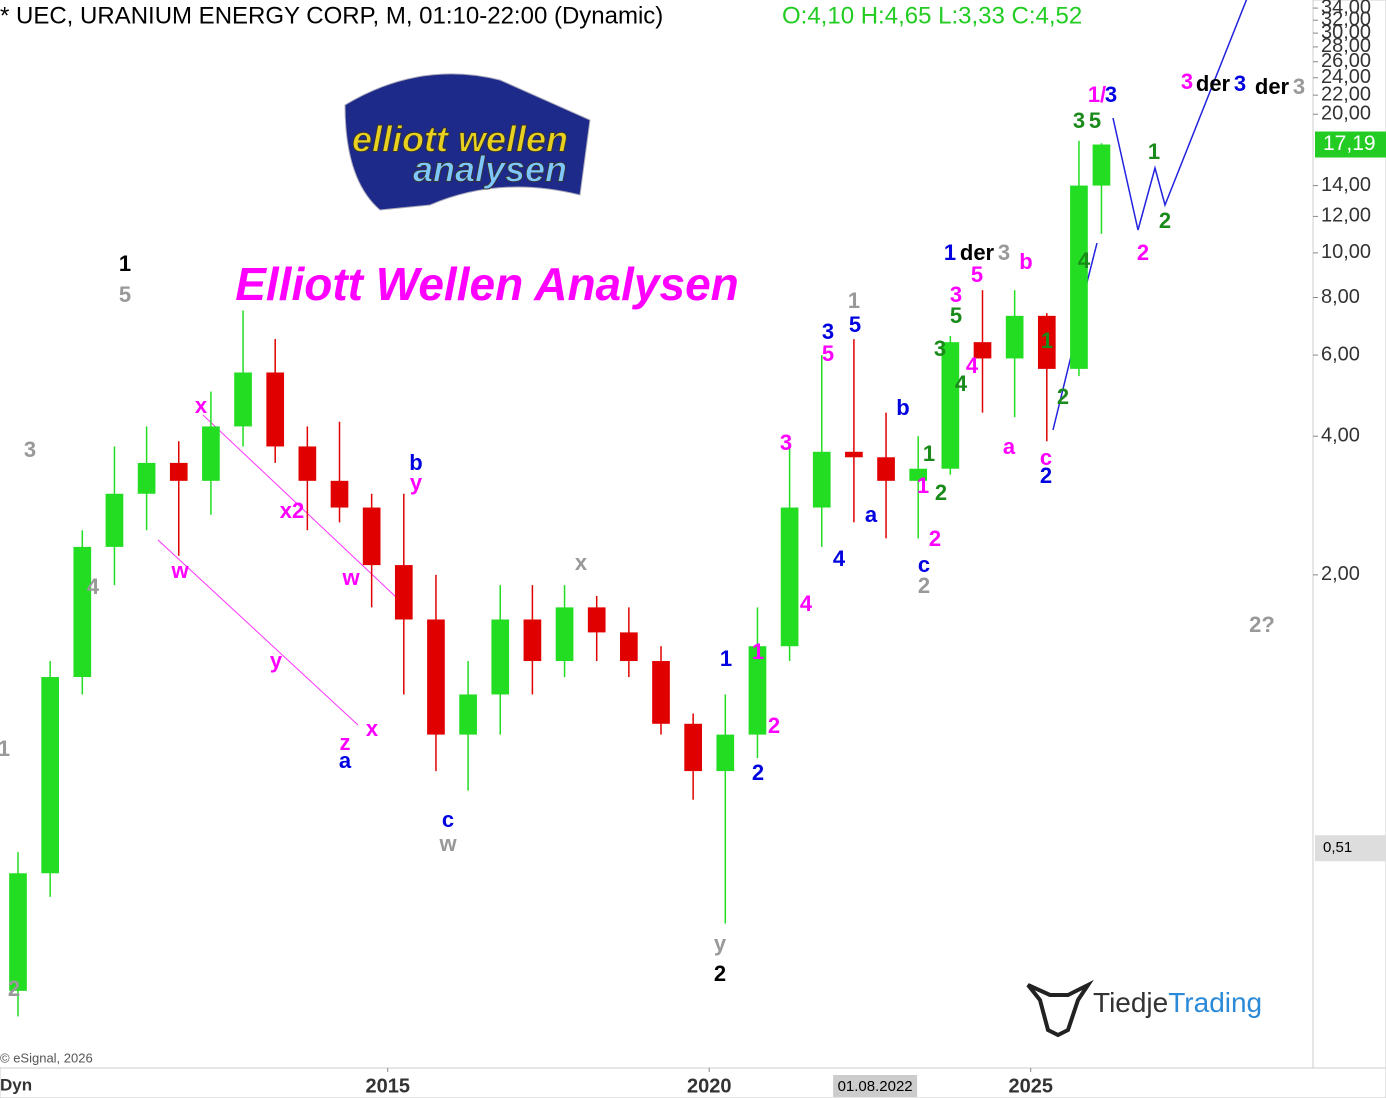  What do you see at coordinates (977, 252) in the screenshot?
I see `wave-label: der` at bounding box center [977, 252].